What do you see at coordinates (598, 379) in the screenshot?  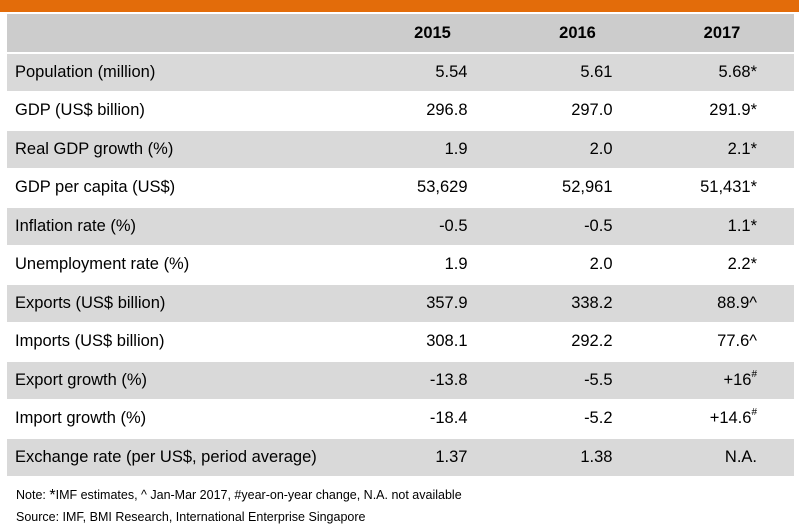 I see `value-number: -5.5` at bounding box center [598, 379].